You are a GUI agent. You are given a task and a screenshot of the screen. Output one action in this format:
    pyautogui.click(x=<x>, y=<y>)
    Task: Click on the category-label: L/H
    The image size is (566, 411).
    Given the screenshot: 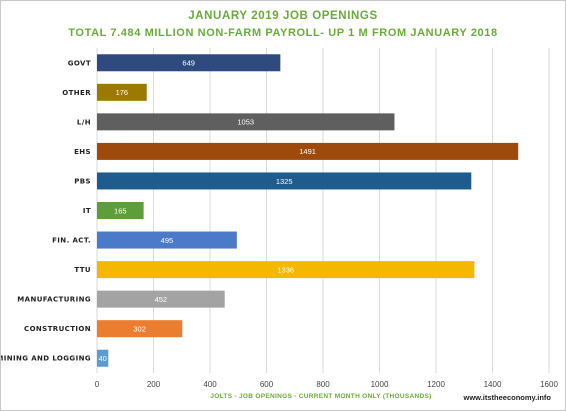 What is the action you would take?
    pyautogui.click(x=84, y=122)
    